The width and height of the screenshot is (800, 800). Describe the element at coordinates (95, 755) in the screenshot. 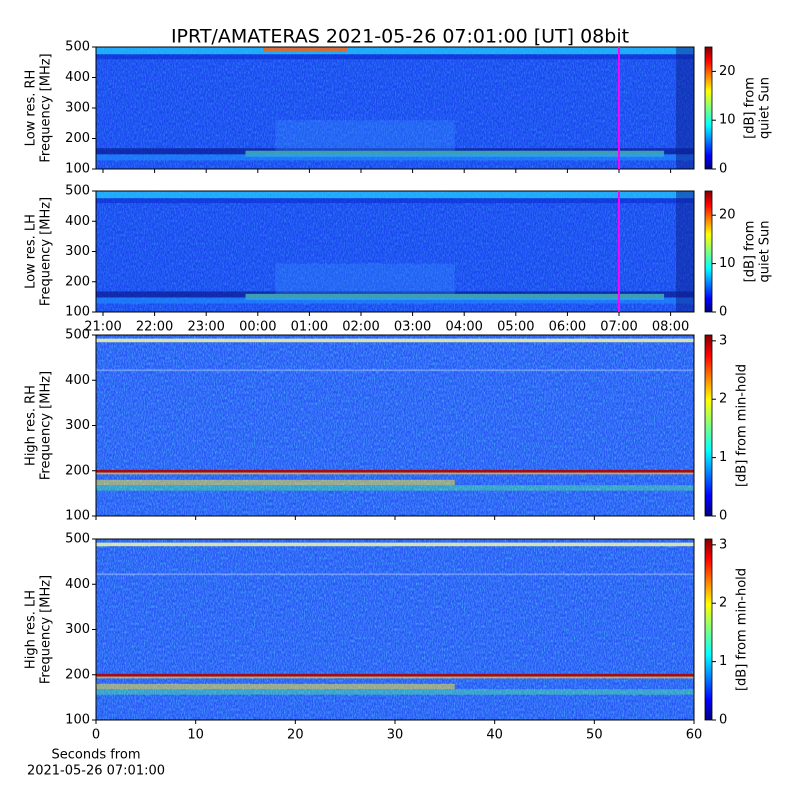

I see `x-axis-label: Seconds from` at that location.